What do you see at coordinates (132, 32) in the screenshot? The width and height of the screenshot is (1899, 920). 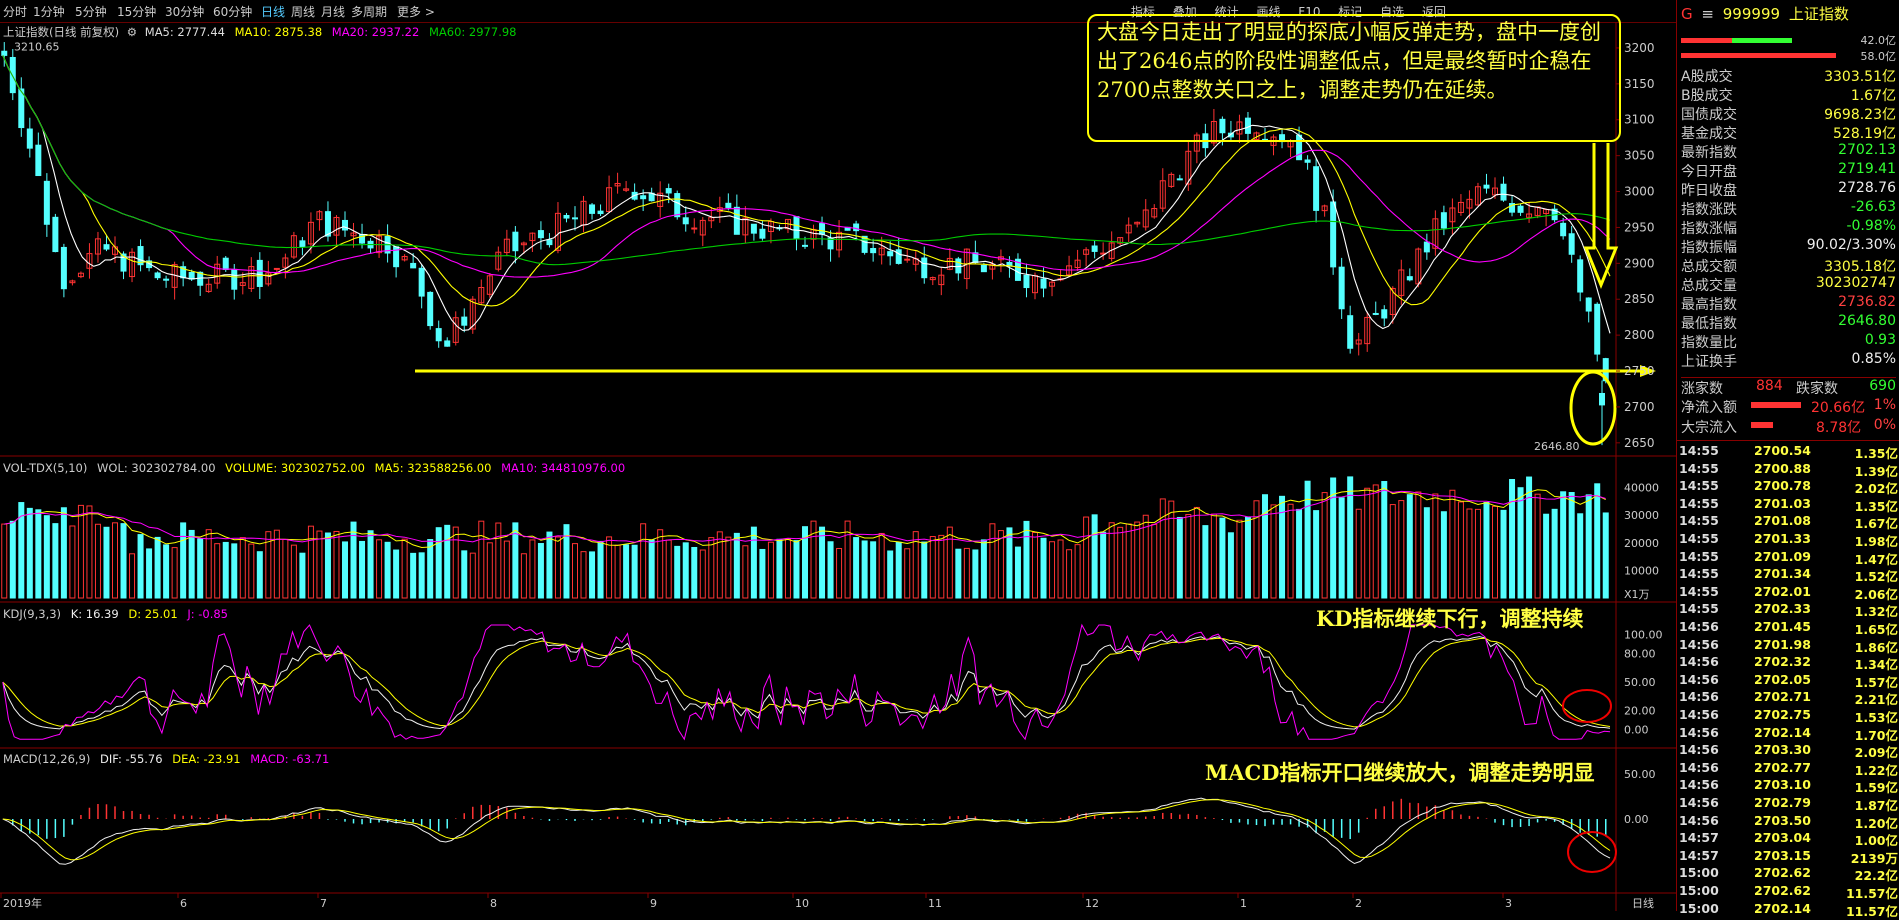 I see `gear-icon: ⚙` at bounding box center [132, 32].